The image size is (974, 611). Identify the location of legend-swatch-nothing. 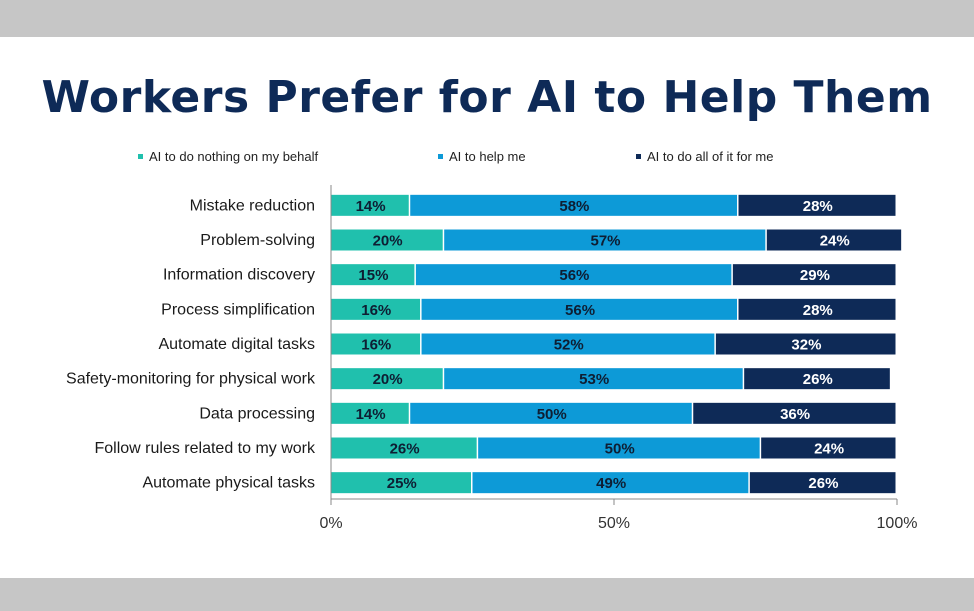
(140, 156).